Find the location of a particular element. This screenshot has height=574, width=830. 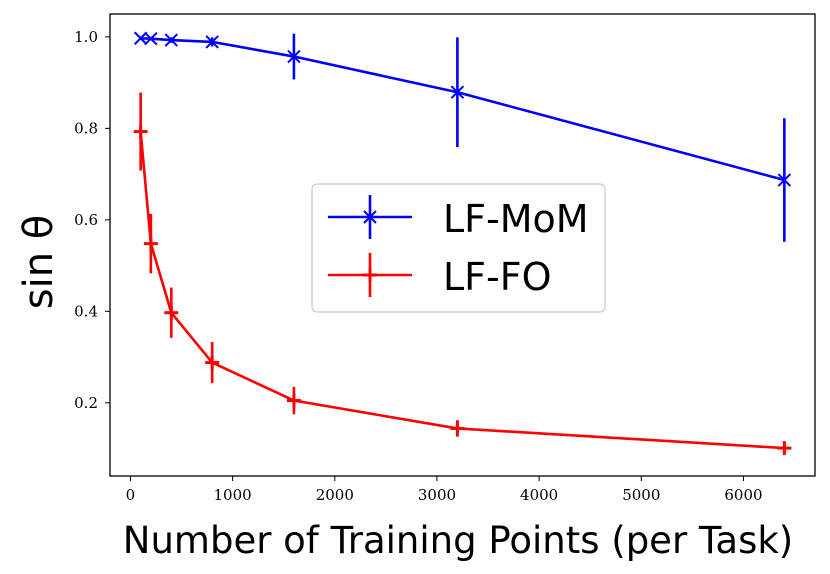

point-lf-mom-6-stroke-b is located at coordinates (784, 180).